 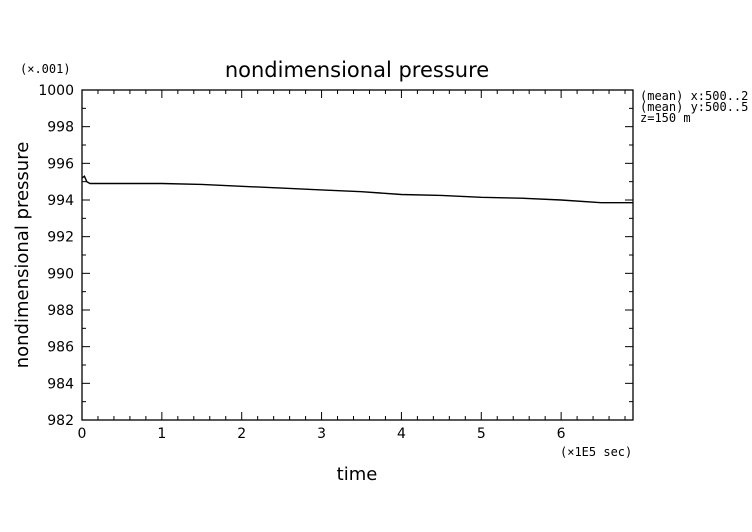 I want to click on x-tick-label: 2, so click(x=241, y=434).